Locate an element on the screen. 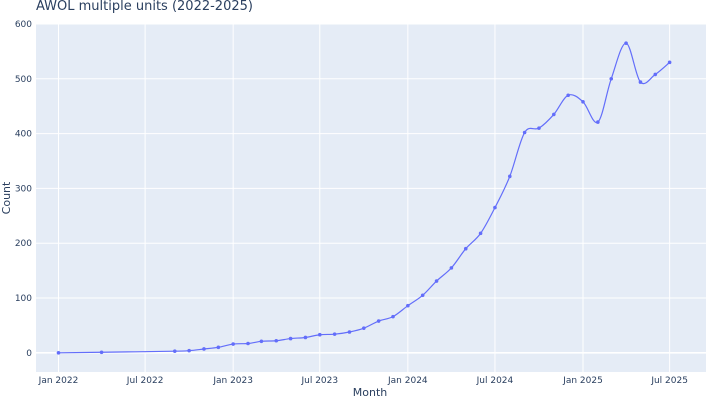 The width and height of the screenshot is (720, 400). chart-title: AWOL multiple units (2022-2025) is located at coordinates (144, 7).